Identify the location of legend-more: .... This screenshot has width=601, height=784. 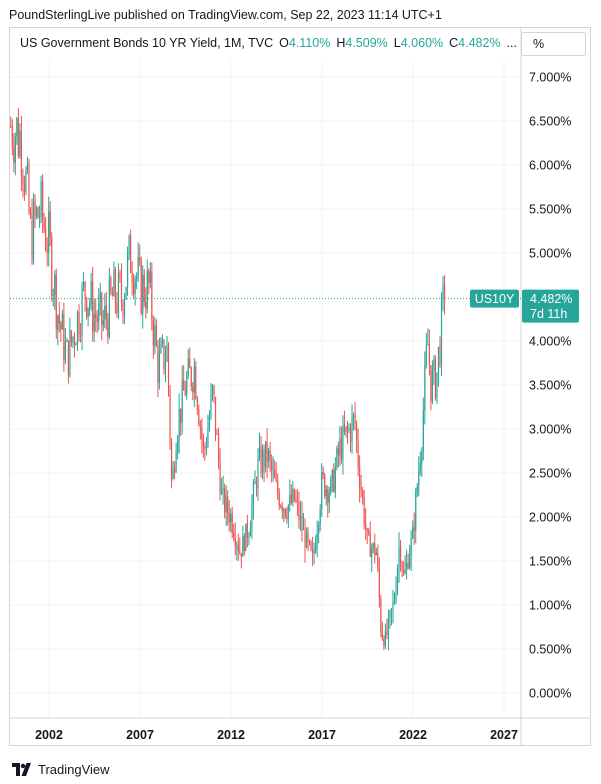
(511, 43).